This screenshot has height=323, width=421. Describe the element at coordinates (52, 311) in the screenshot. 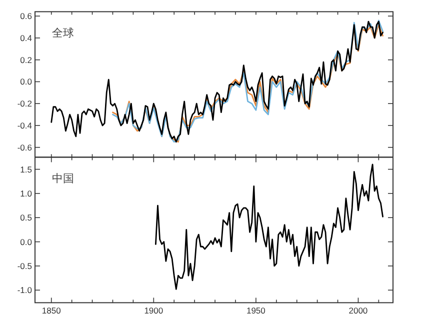

I see `x-tick-label: 1850` at that location.